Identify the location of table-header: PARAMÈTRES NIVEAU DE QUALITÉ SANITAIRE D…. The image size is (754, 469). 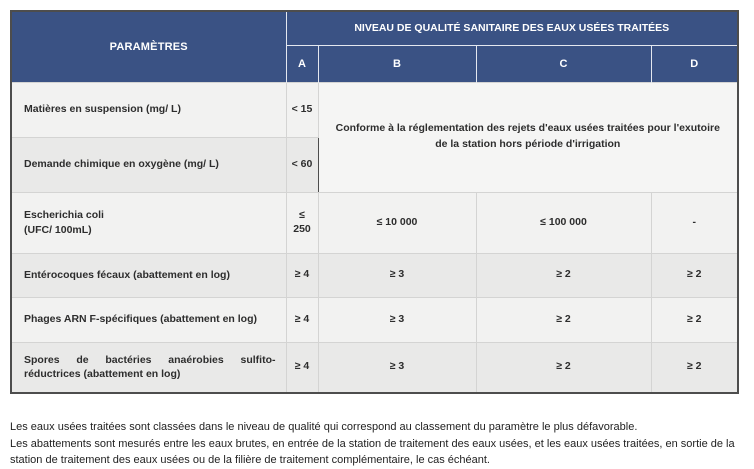
(375, 46).